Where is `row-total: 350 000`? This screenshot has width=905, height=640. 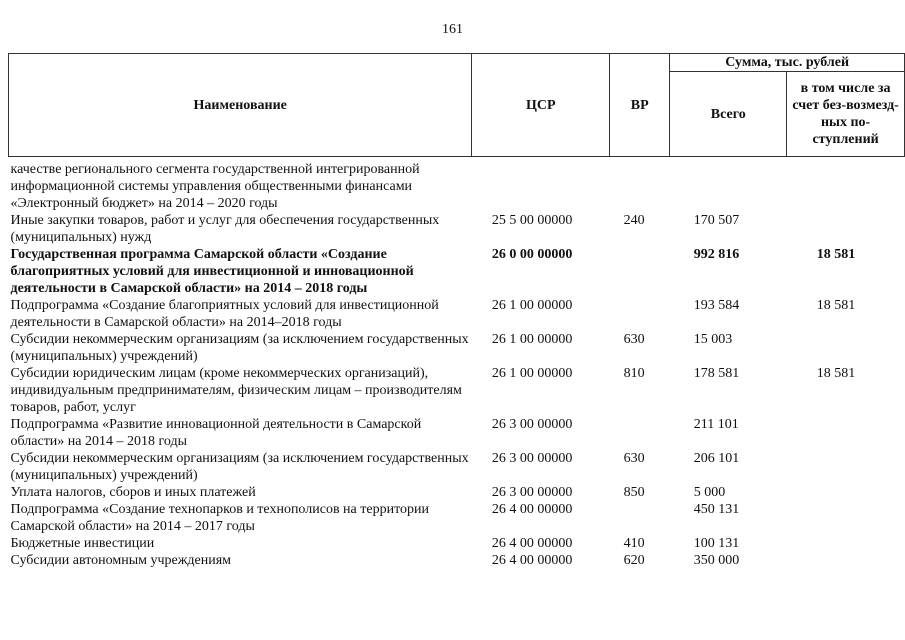
row-total: 350 000 is located at coordinates (716, 560).